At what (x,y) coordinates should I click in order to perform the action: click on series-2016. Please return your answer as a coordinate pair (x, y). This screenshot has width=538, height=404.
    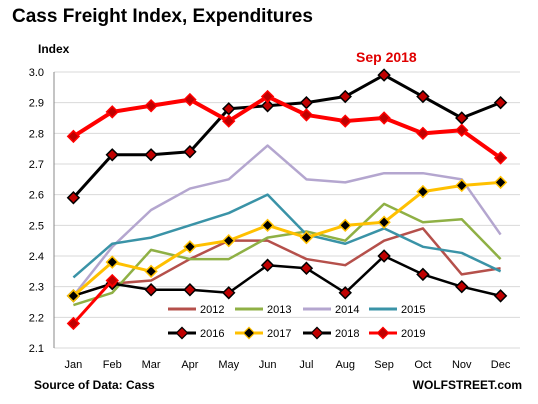
    Looking at the image, I should click on (287, 276).